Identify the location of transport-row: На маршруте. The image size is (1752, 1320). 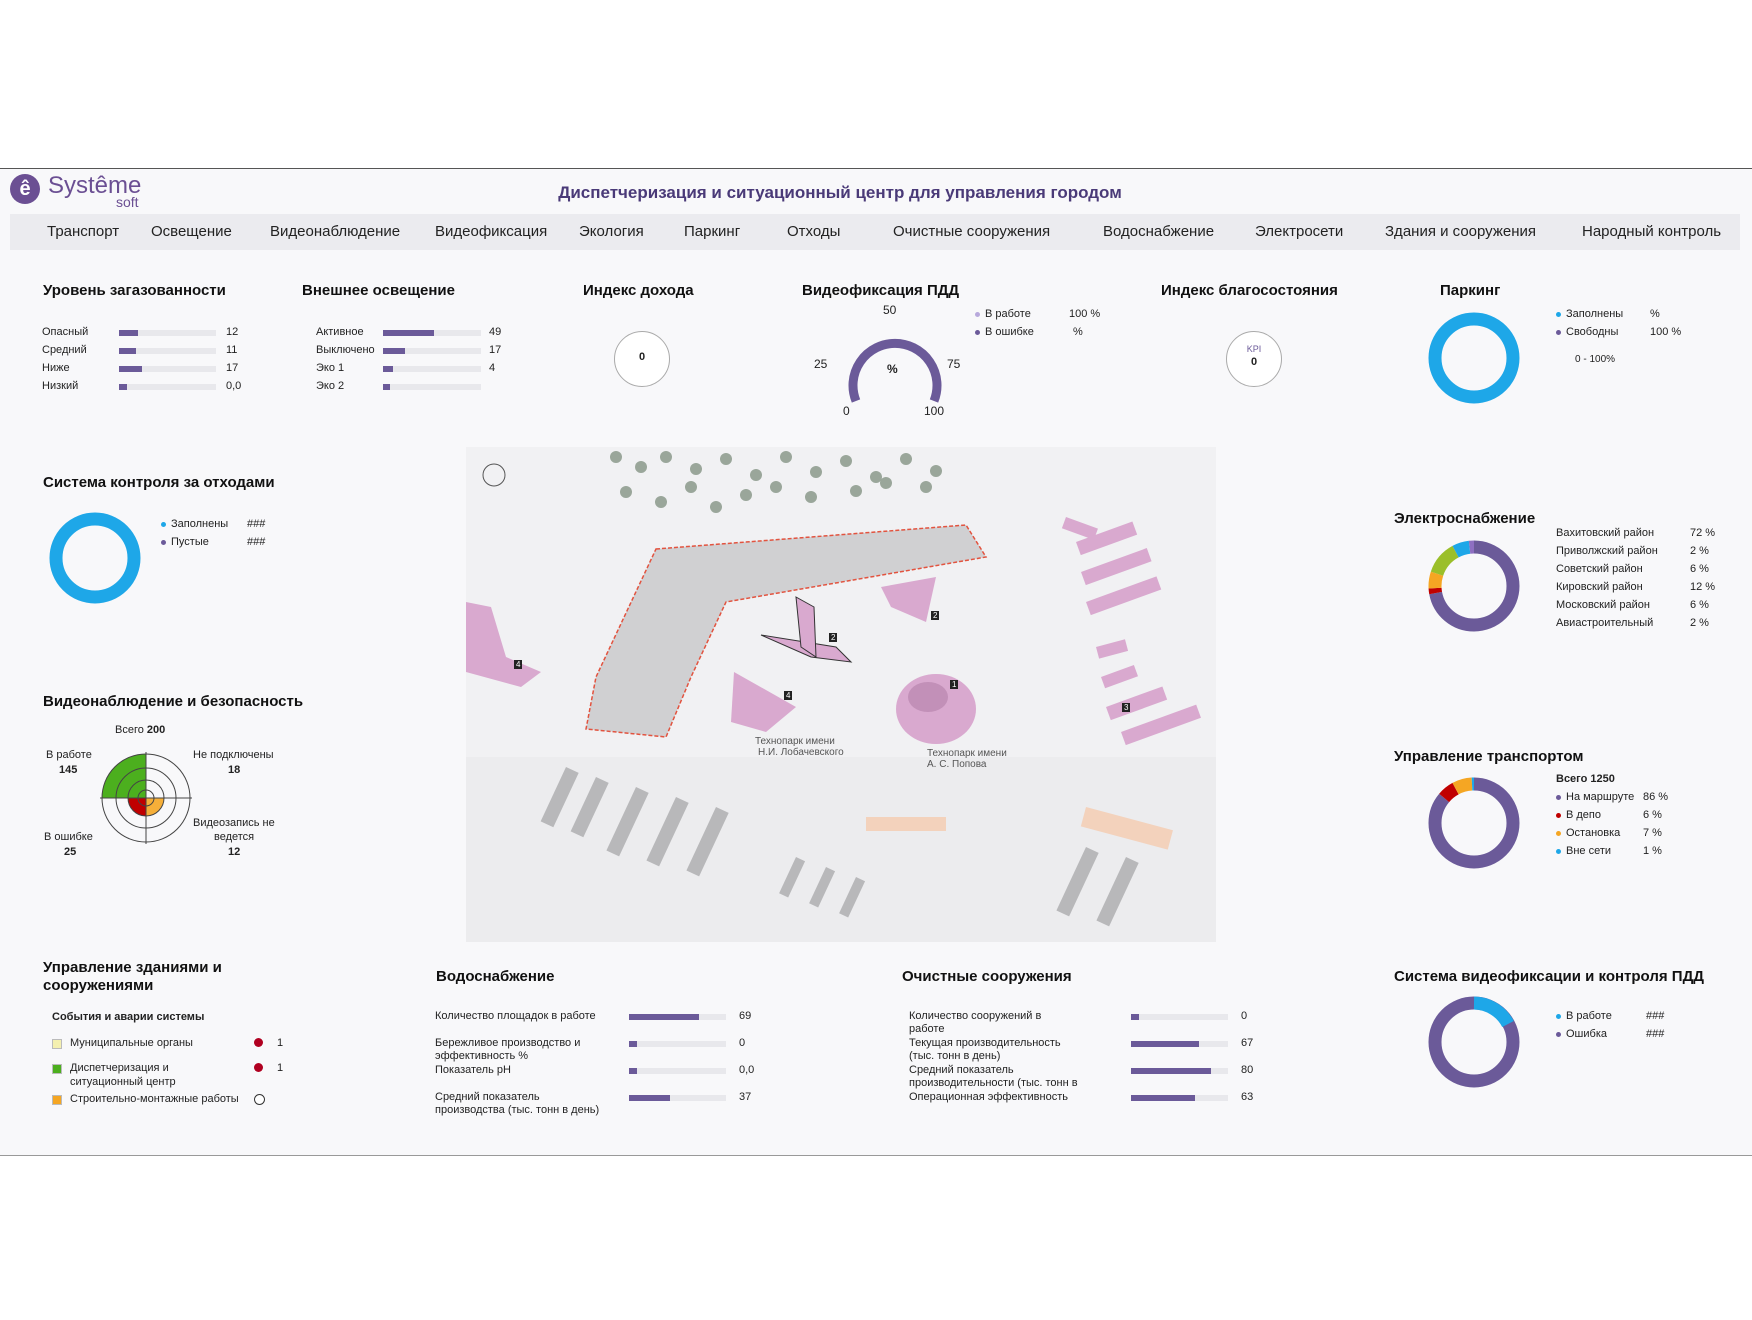
(1595, 797).